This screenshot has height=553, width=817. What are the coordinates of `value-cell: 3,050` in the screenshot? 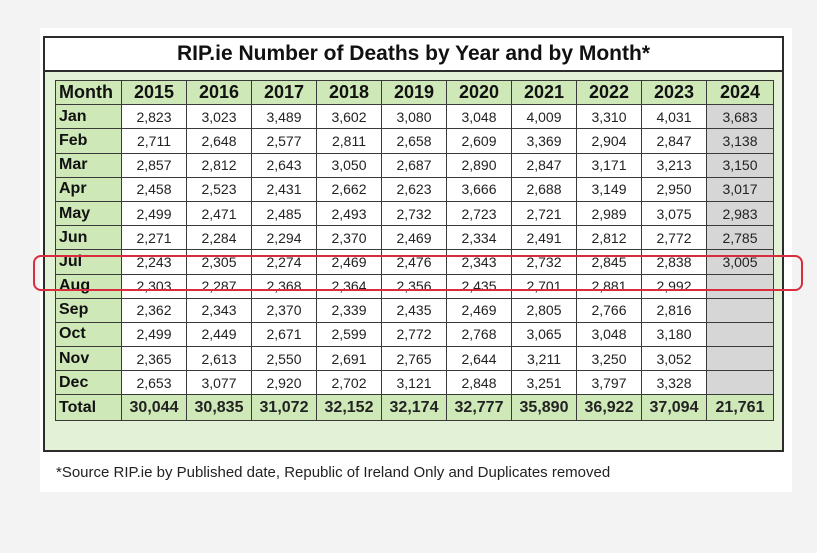 It's located at (349, 165).